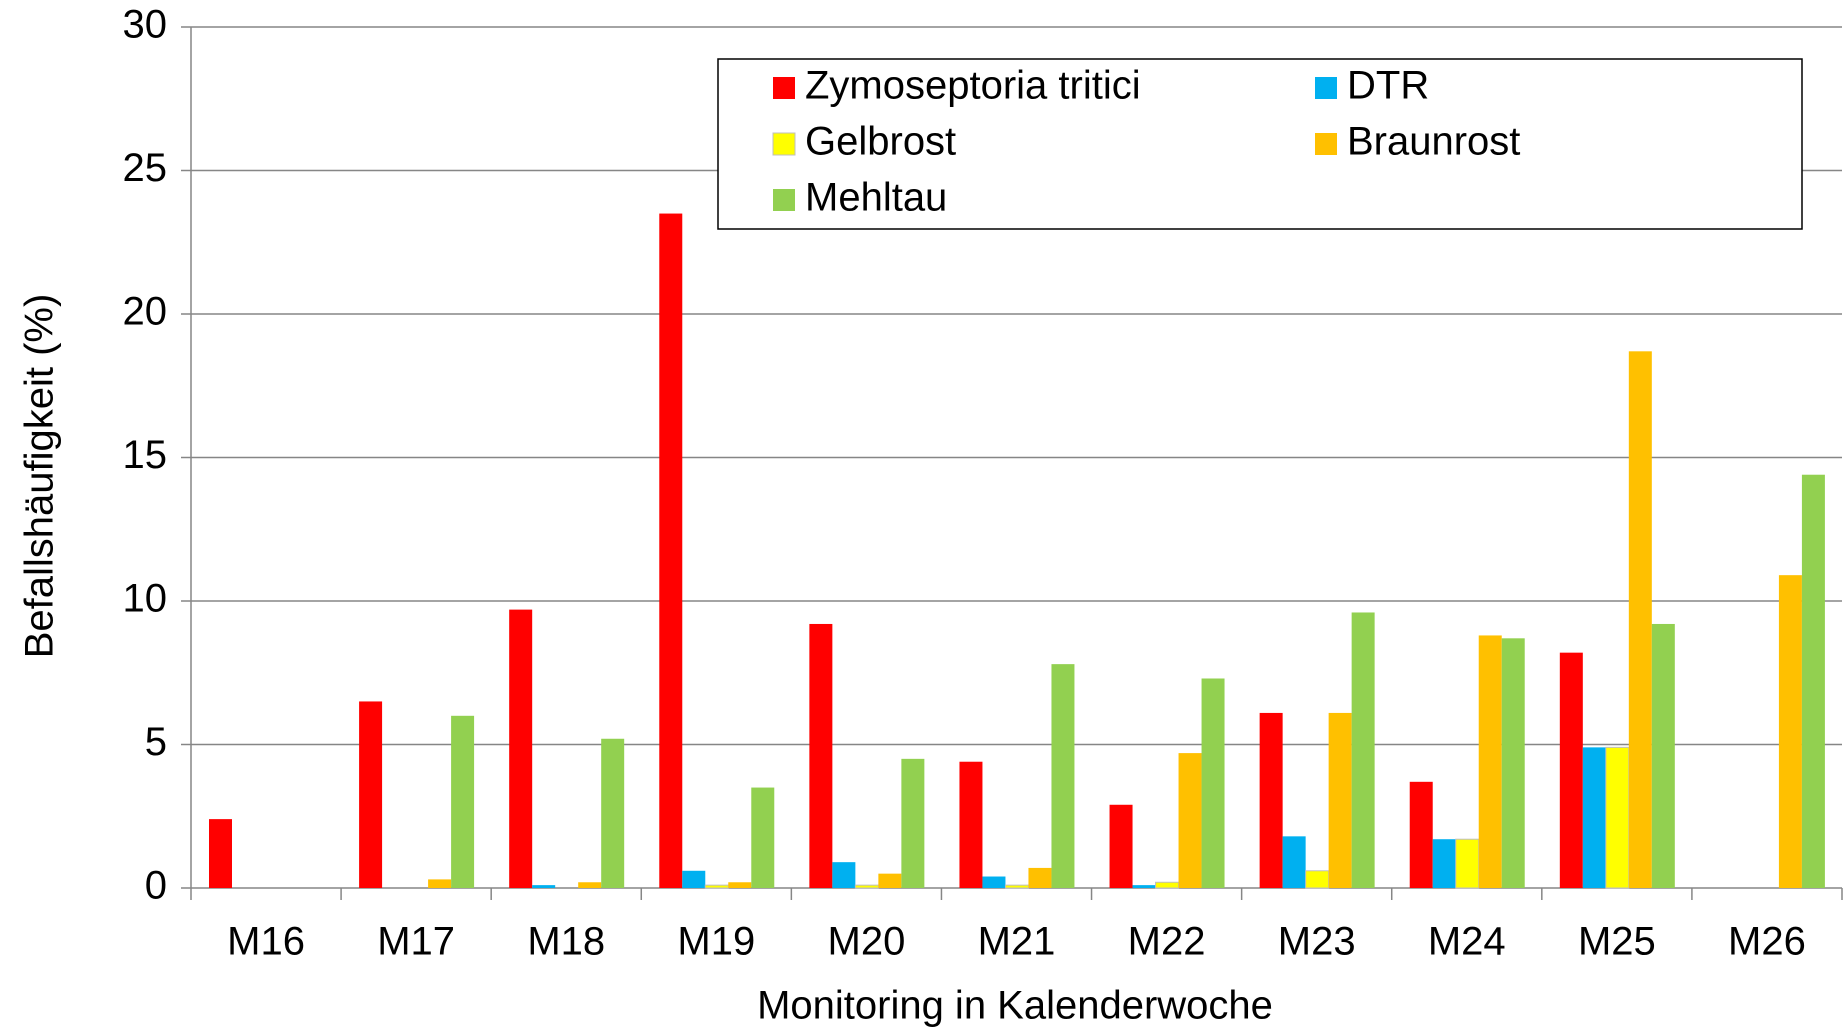 This screenshot has height=1031, width=1843. What do you see at coordinates (145, 312) in the screenshot?
I see `y-tick-label: 20` at bounding box center [145, 312].